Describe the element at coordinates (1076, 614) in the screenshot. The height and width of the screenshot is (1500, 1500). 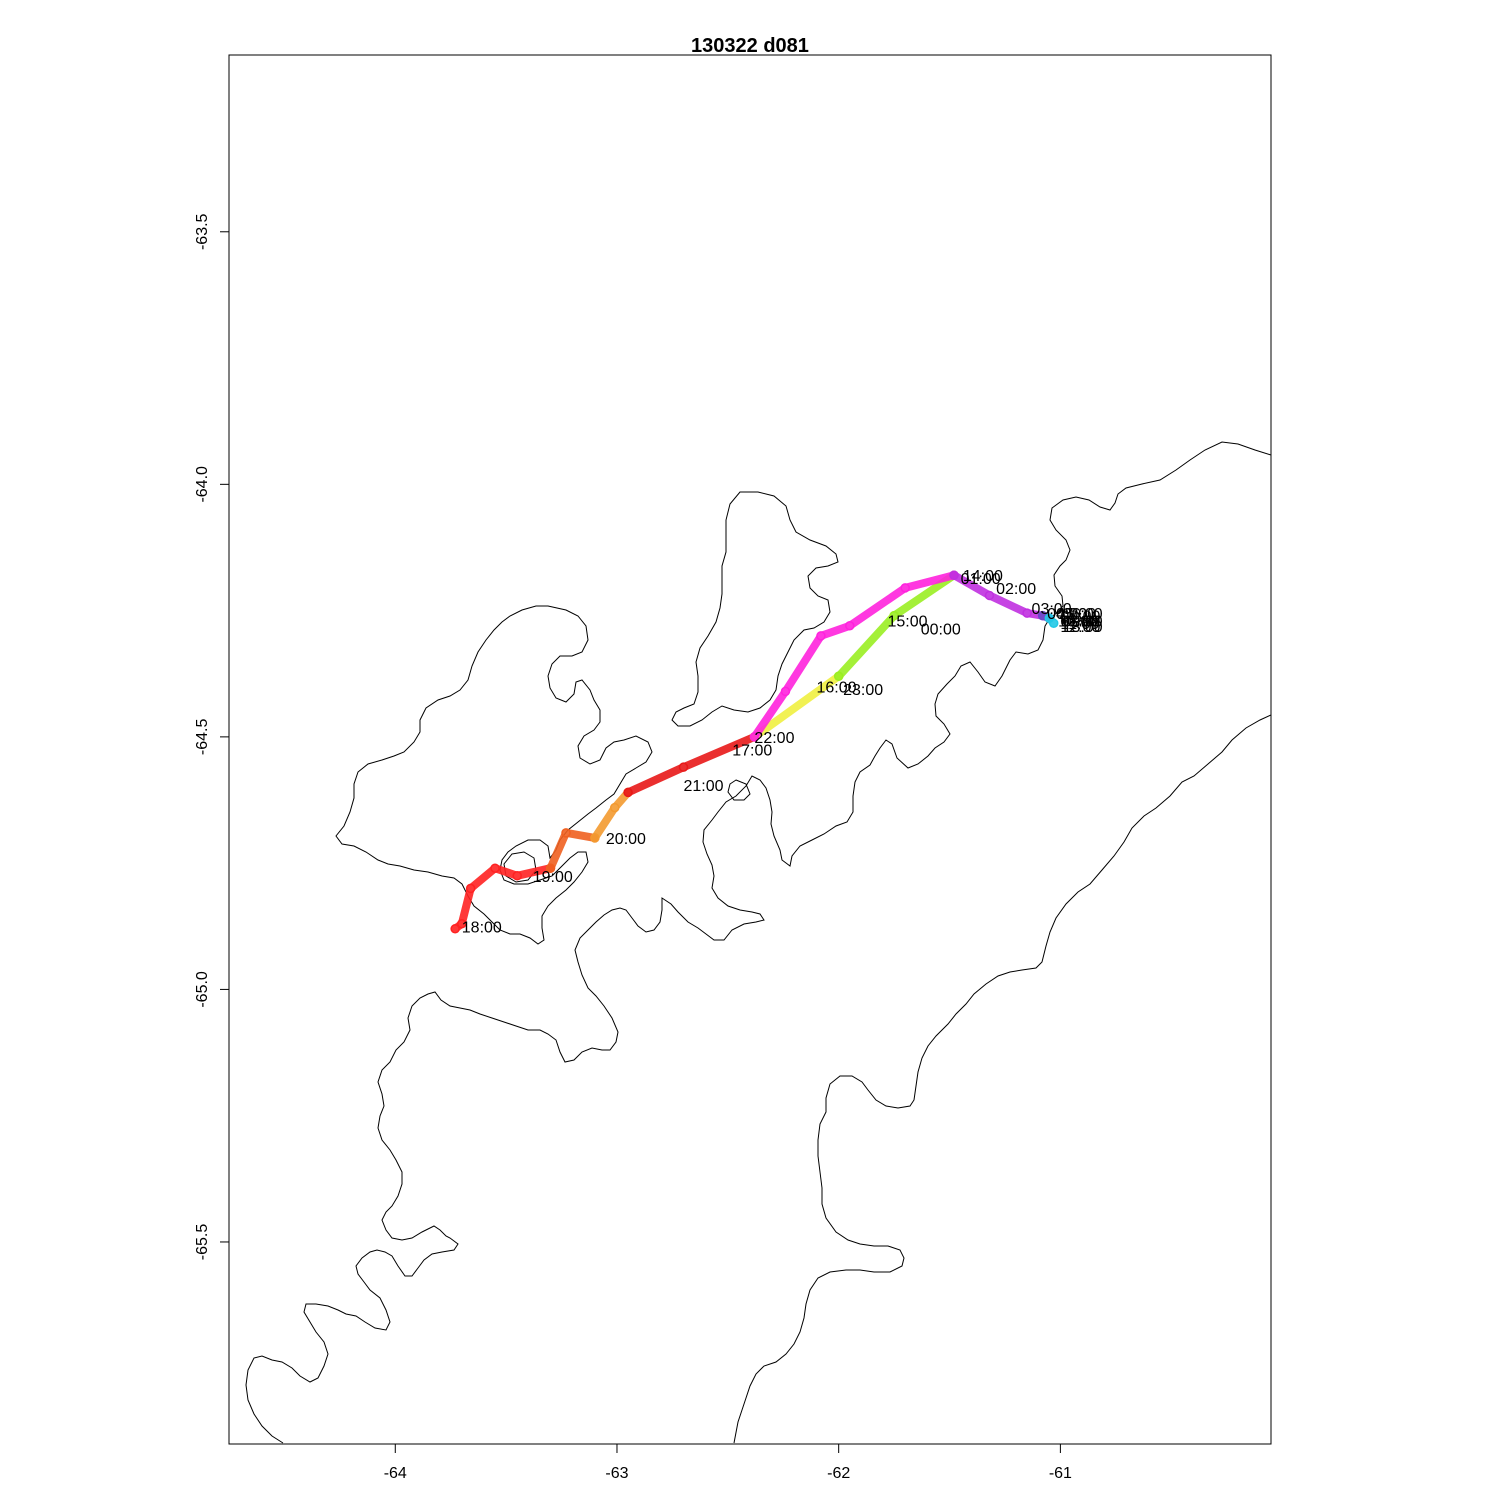
I see `time-label: 05:00` at that location.